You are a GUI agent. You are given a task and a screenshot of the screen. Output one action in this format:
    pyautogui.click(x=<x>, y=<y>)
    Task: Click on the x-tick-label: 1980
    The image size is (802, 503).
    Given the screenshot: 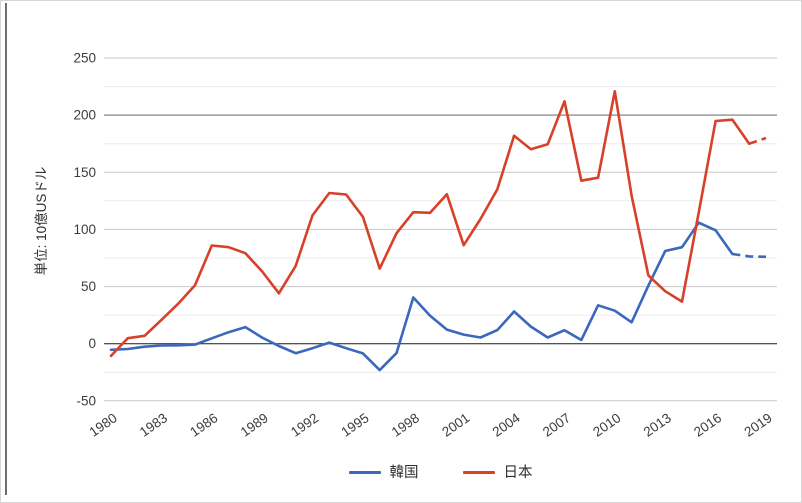 What is the action you would take?
    pyautogui.click(x=103, y=425)
    